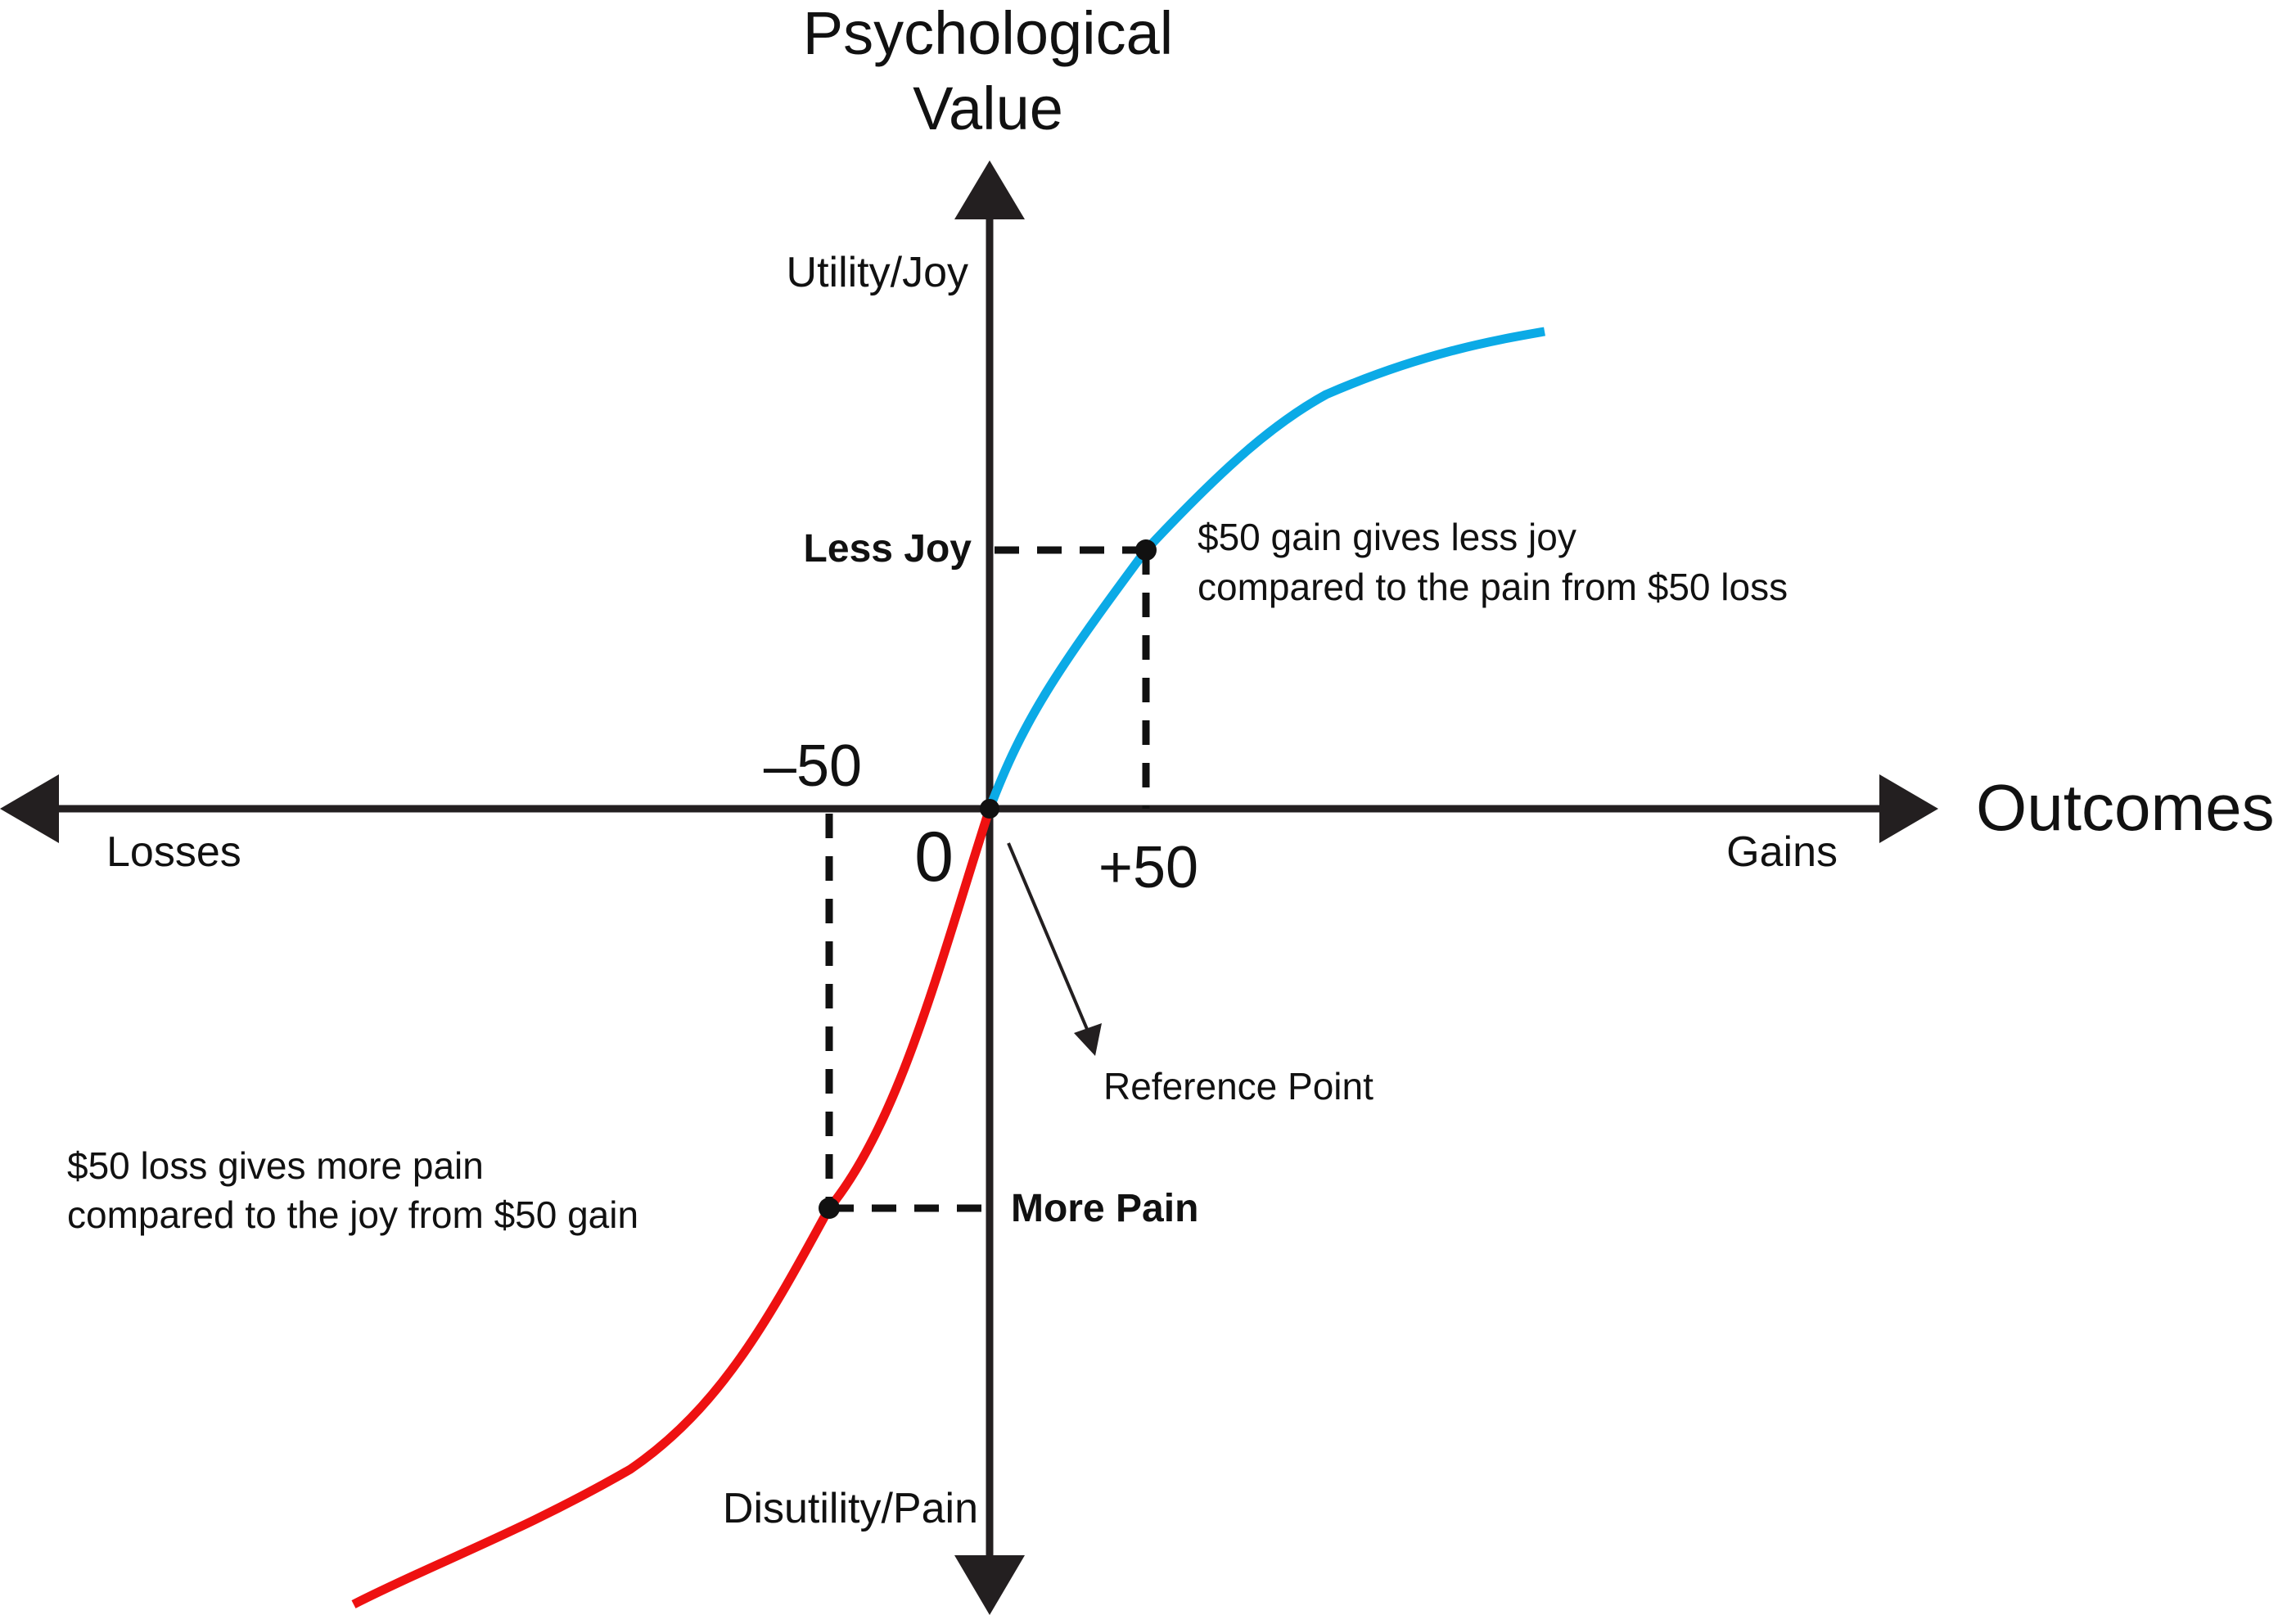  I want to click on x-axis-left-arrow, so click(29, 808).